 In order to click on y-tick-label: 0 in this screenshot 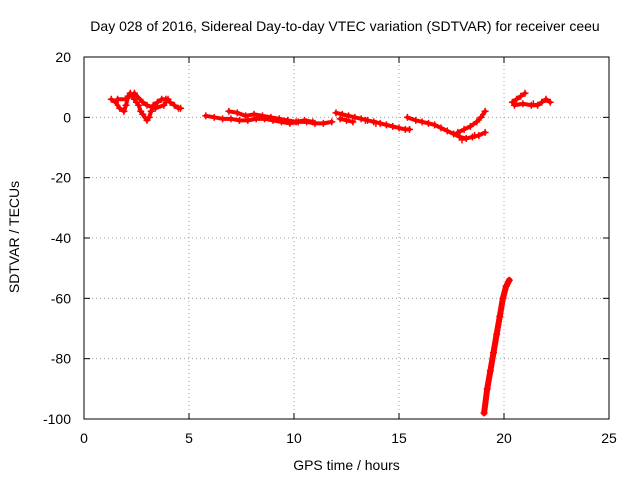, I will do `click(67, 117)`.